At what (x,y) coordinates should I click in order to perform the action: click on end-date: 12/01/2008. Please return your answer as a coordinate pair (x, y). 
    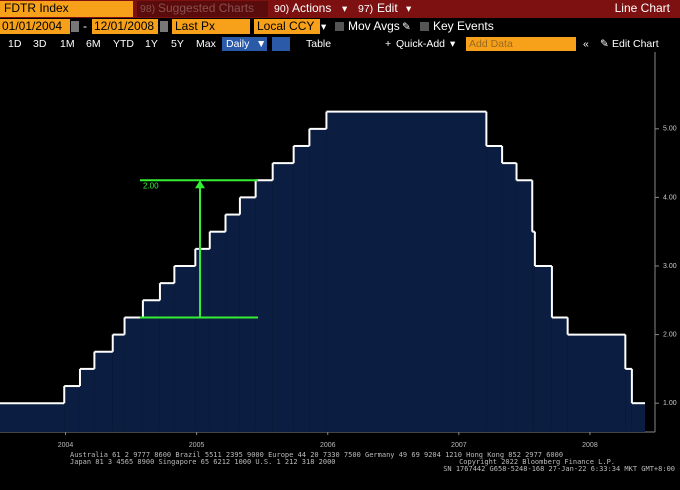
    Looking at the image, I should click on (124, 26).